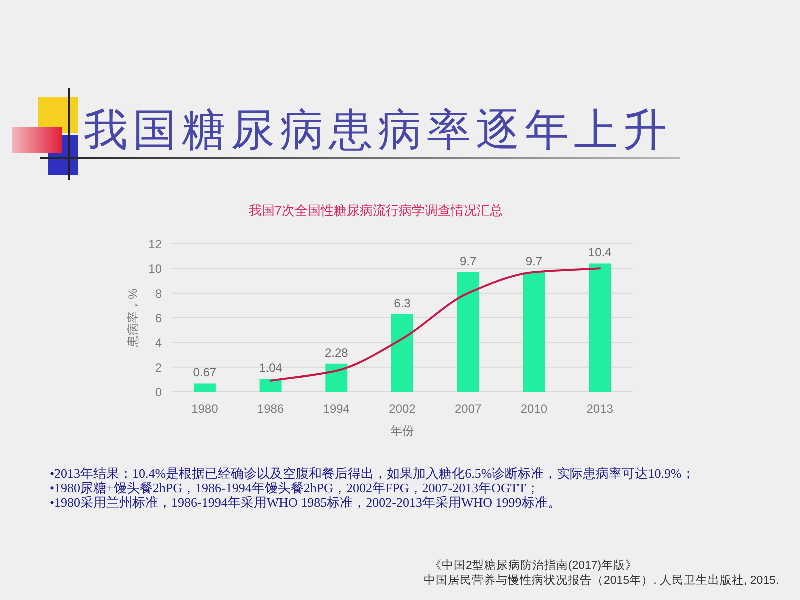 Image resolution: width=800 pixels, height=600 pixels. What do you see at coordinates (378, 130) in the screenshot?
I see `title: 我国糖尿病患病率逐年上升` at bounding box center [378, 130].